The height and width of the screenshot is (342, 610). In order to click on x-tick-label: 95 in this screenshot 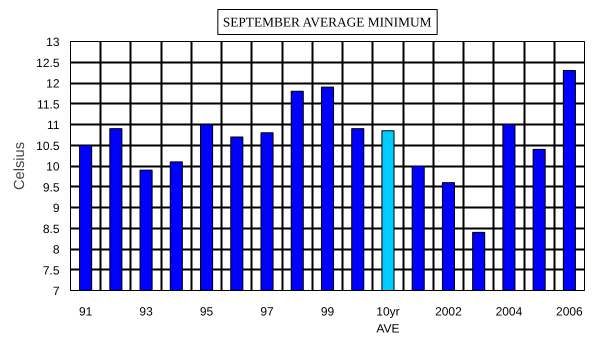, I will do `click(207, 311)`.